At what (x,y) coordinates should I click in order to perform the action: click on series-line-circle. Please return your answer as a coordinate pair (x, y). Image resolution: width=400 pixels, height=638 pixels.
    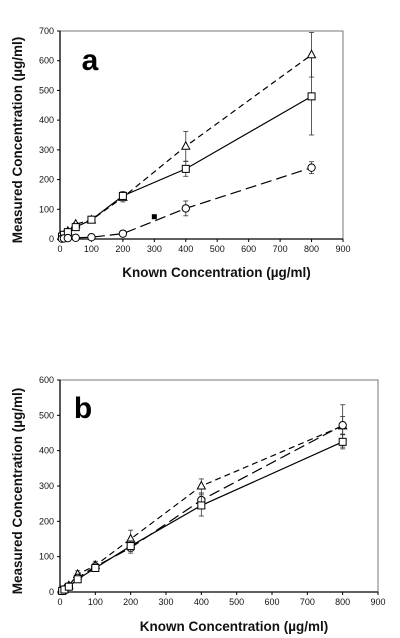
    Looking at the image, I should click on (186, 203).